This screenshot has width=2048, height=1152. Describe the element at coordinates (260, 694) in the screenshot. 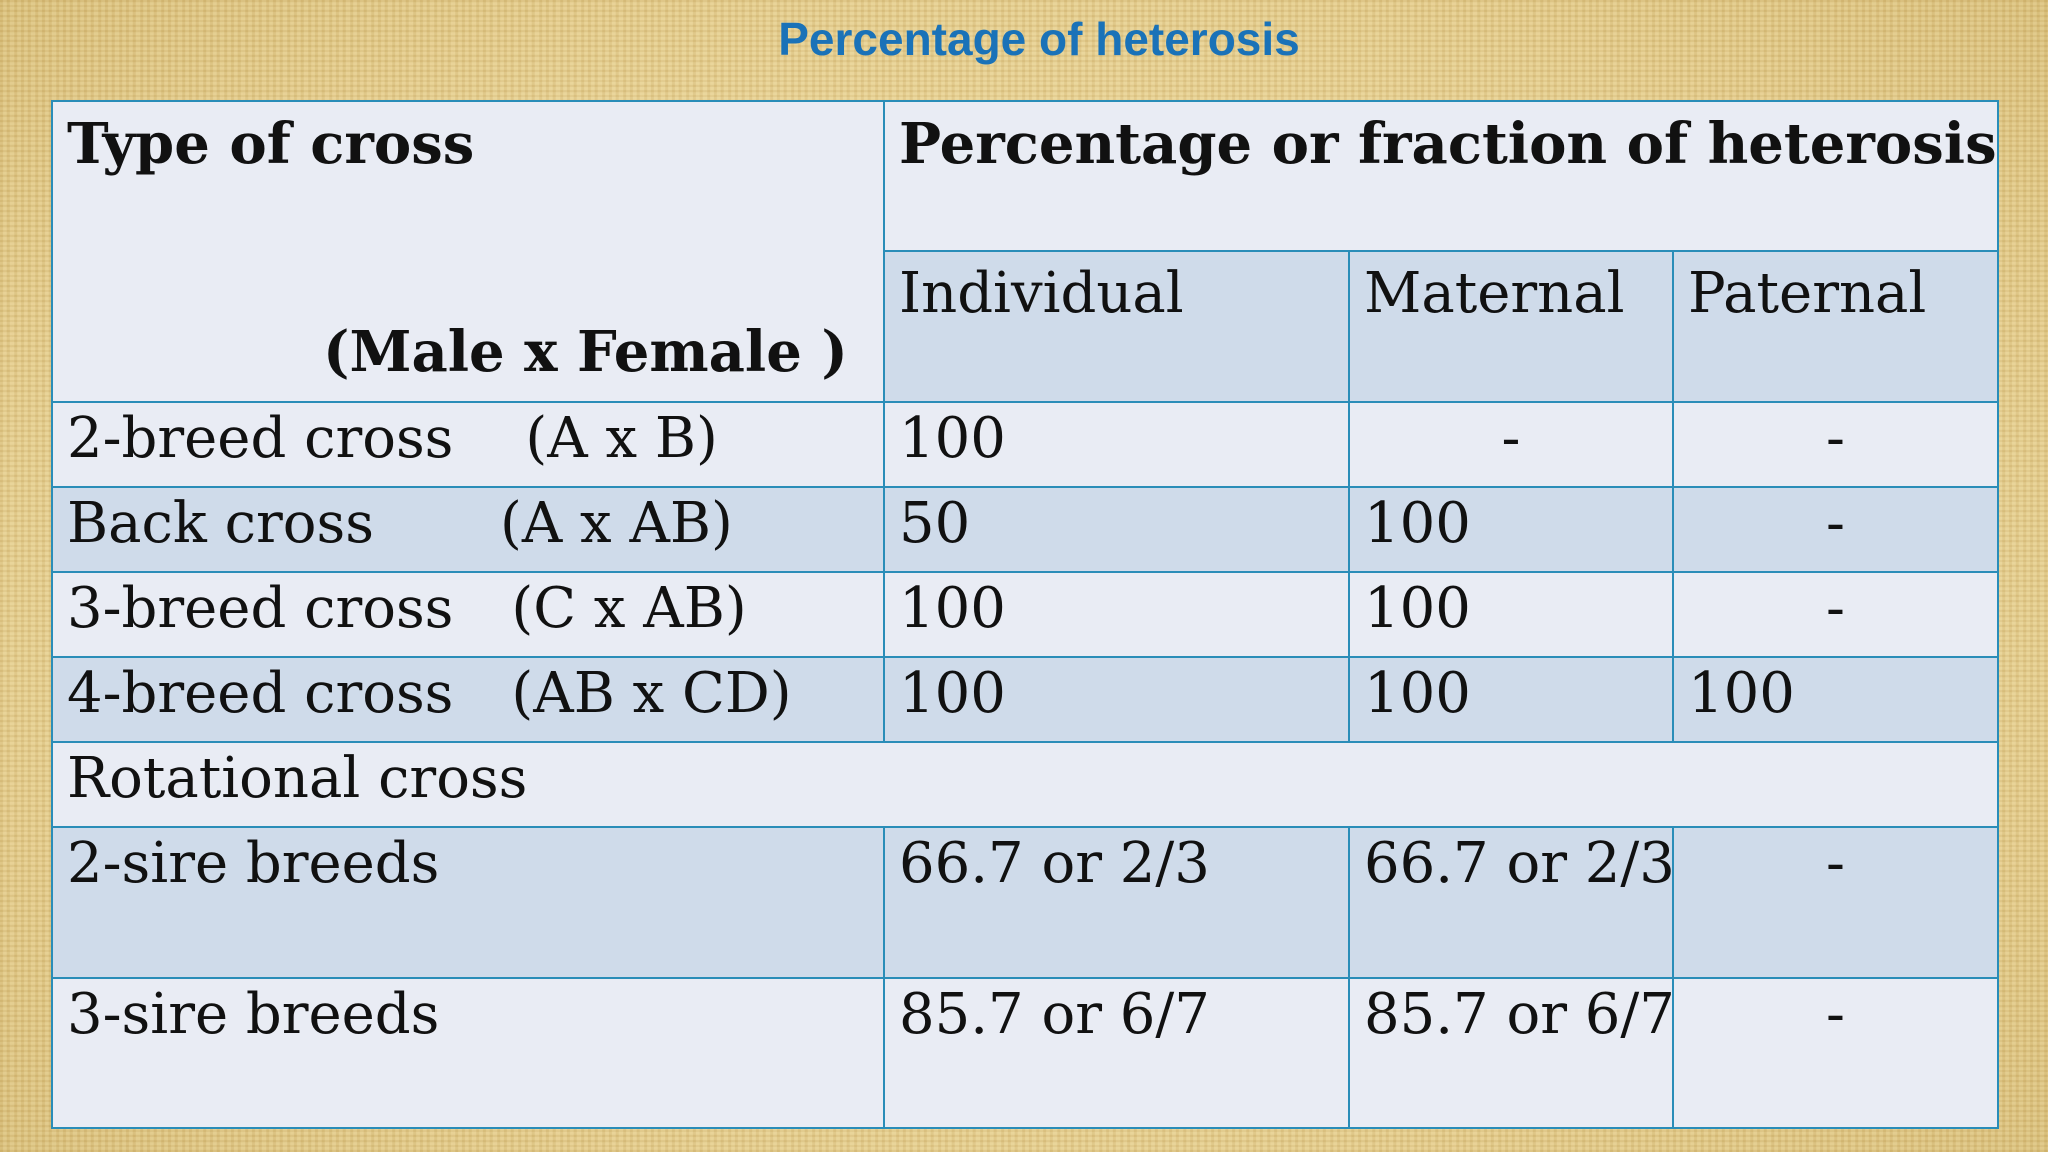

I see `cross-name: 4-breed cross` at that location.